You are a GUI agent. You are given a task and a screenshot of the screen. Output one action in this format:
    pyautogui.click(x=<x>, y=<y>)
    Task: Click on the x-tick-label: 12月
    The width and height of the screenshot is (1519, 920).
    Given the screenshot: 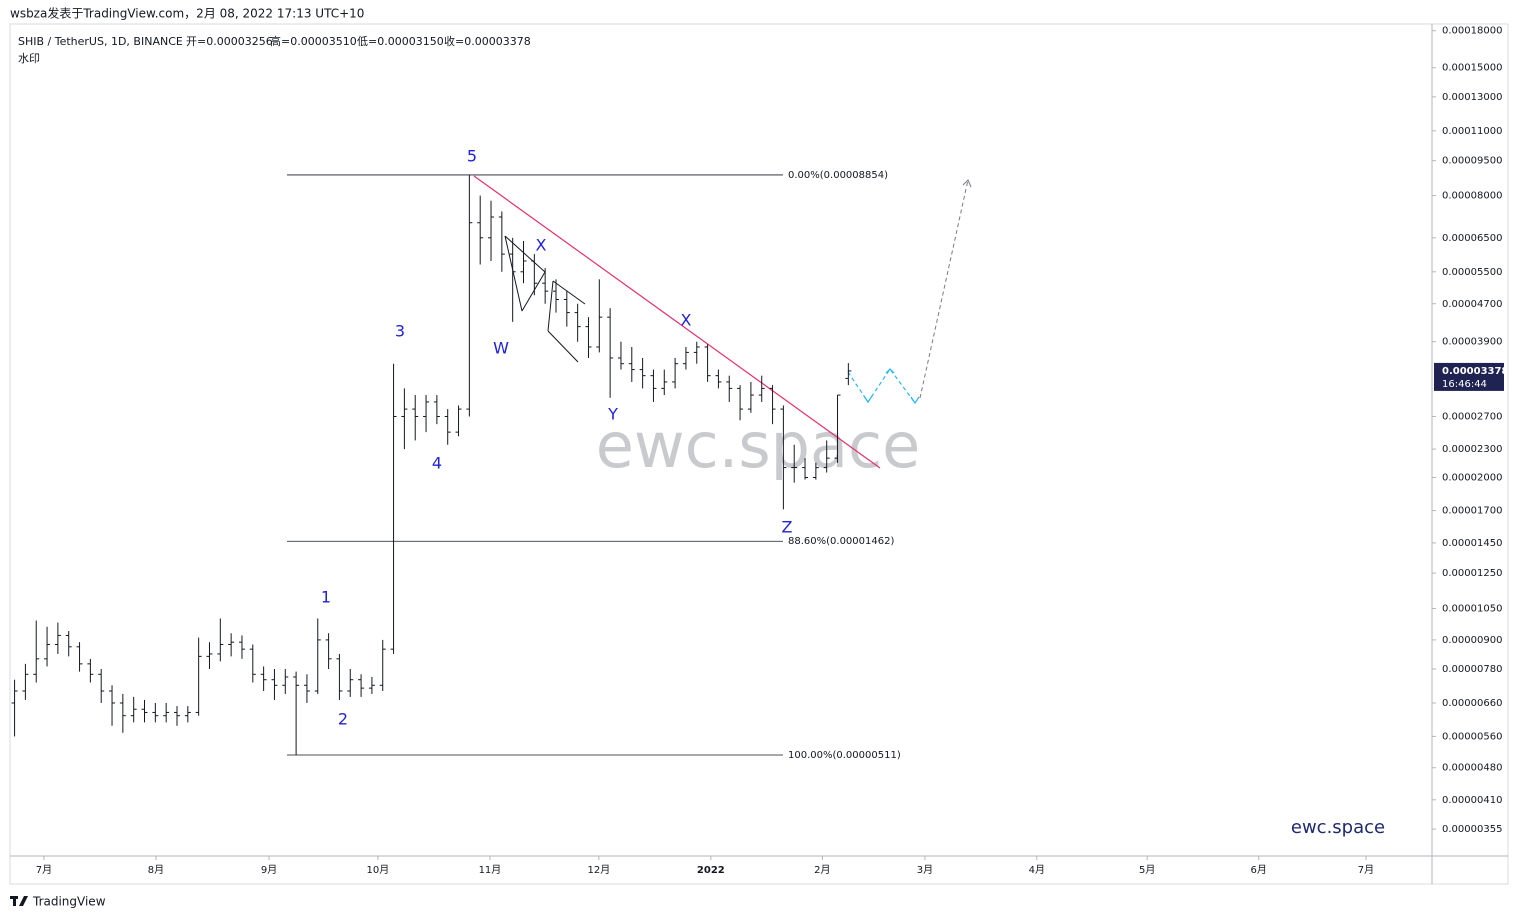 What is the action you would take?
    pyautogui.click(x=599, y=870)
    